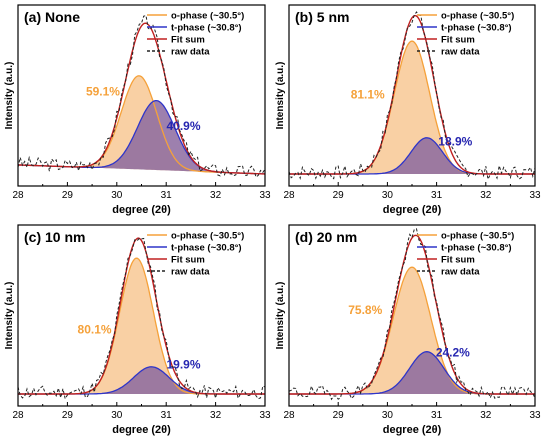  Describe the element at coordinates (52, 17) in the screenshot. I see `panel-label: (a) None` at that location.